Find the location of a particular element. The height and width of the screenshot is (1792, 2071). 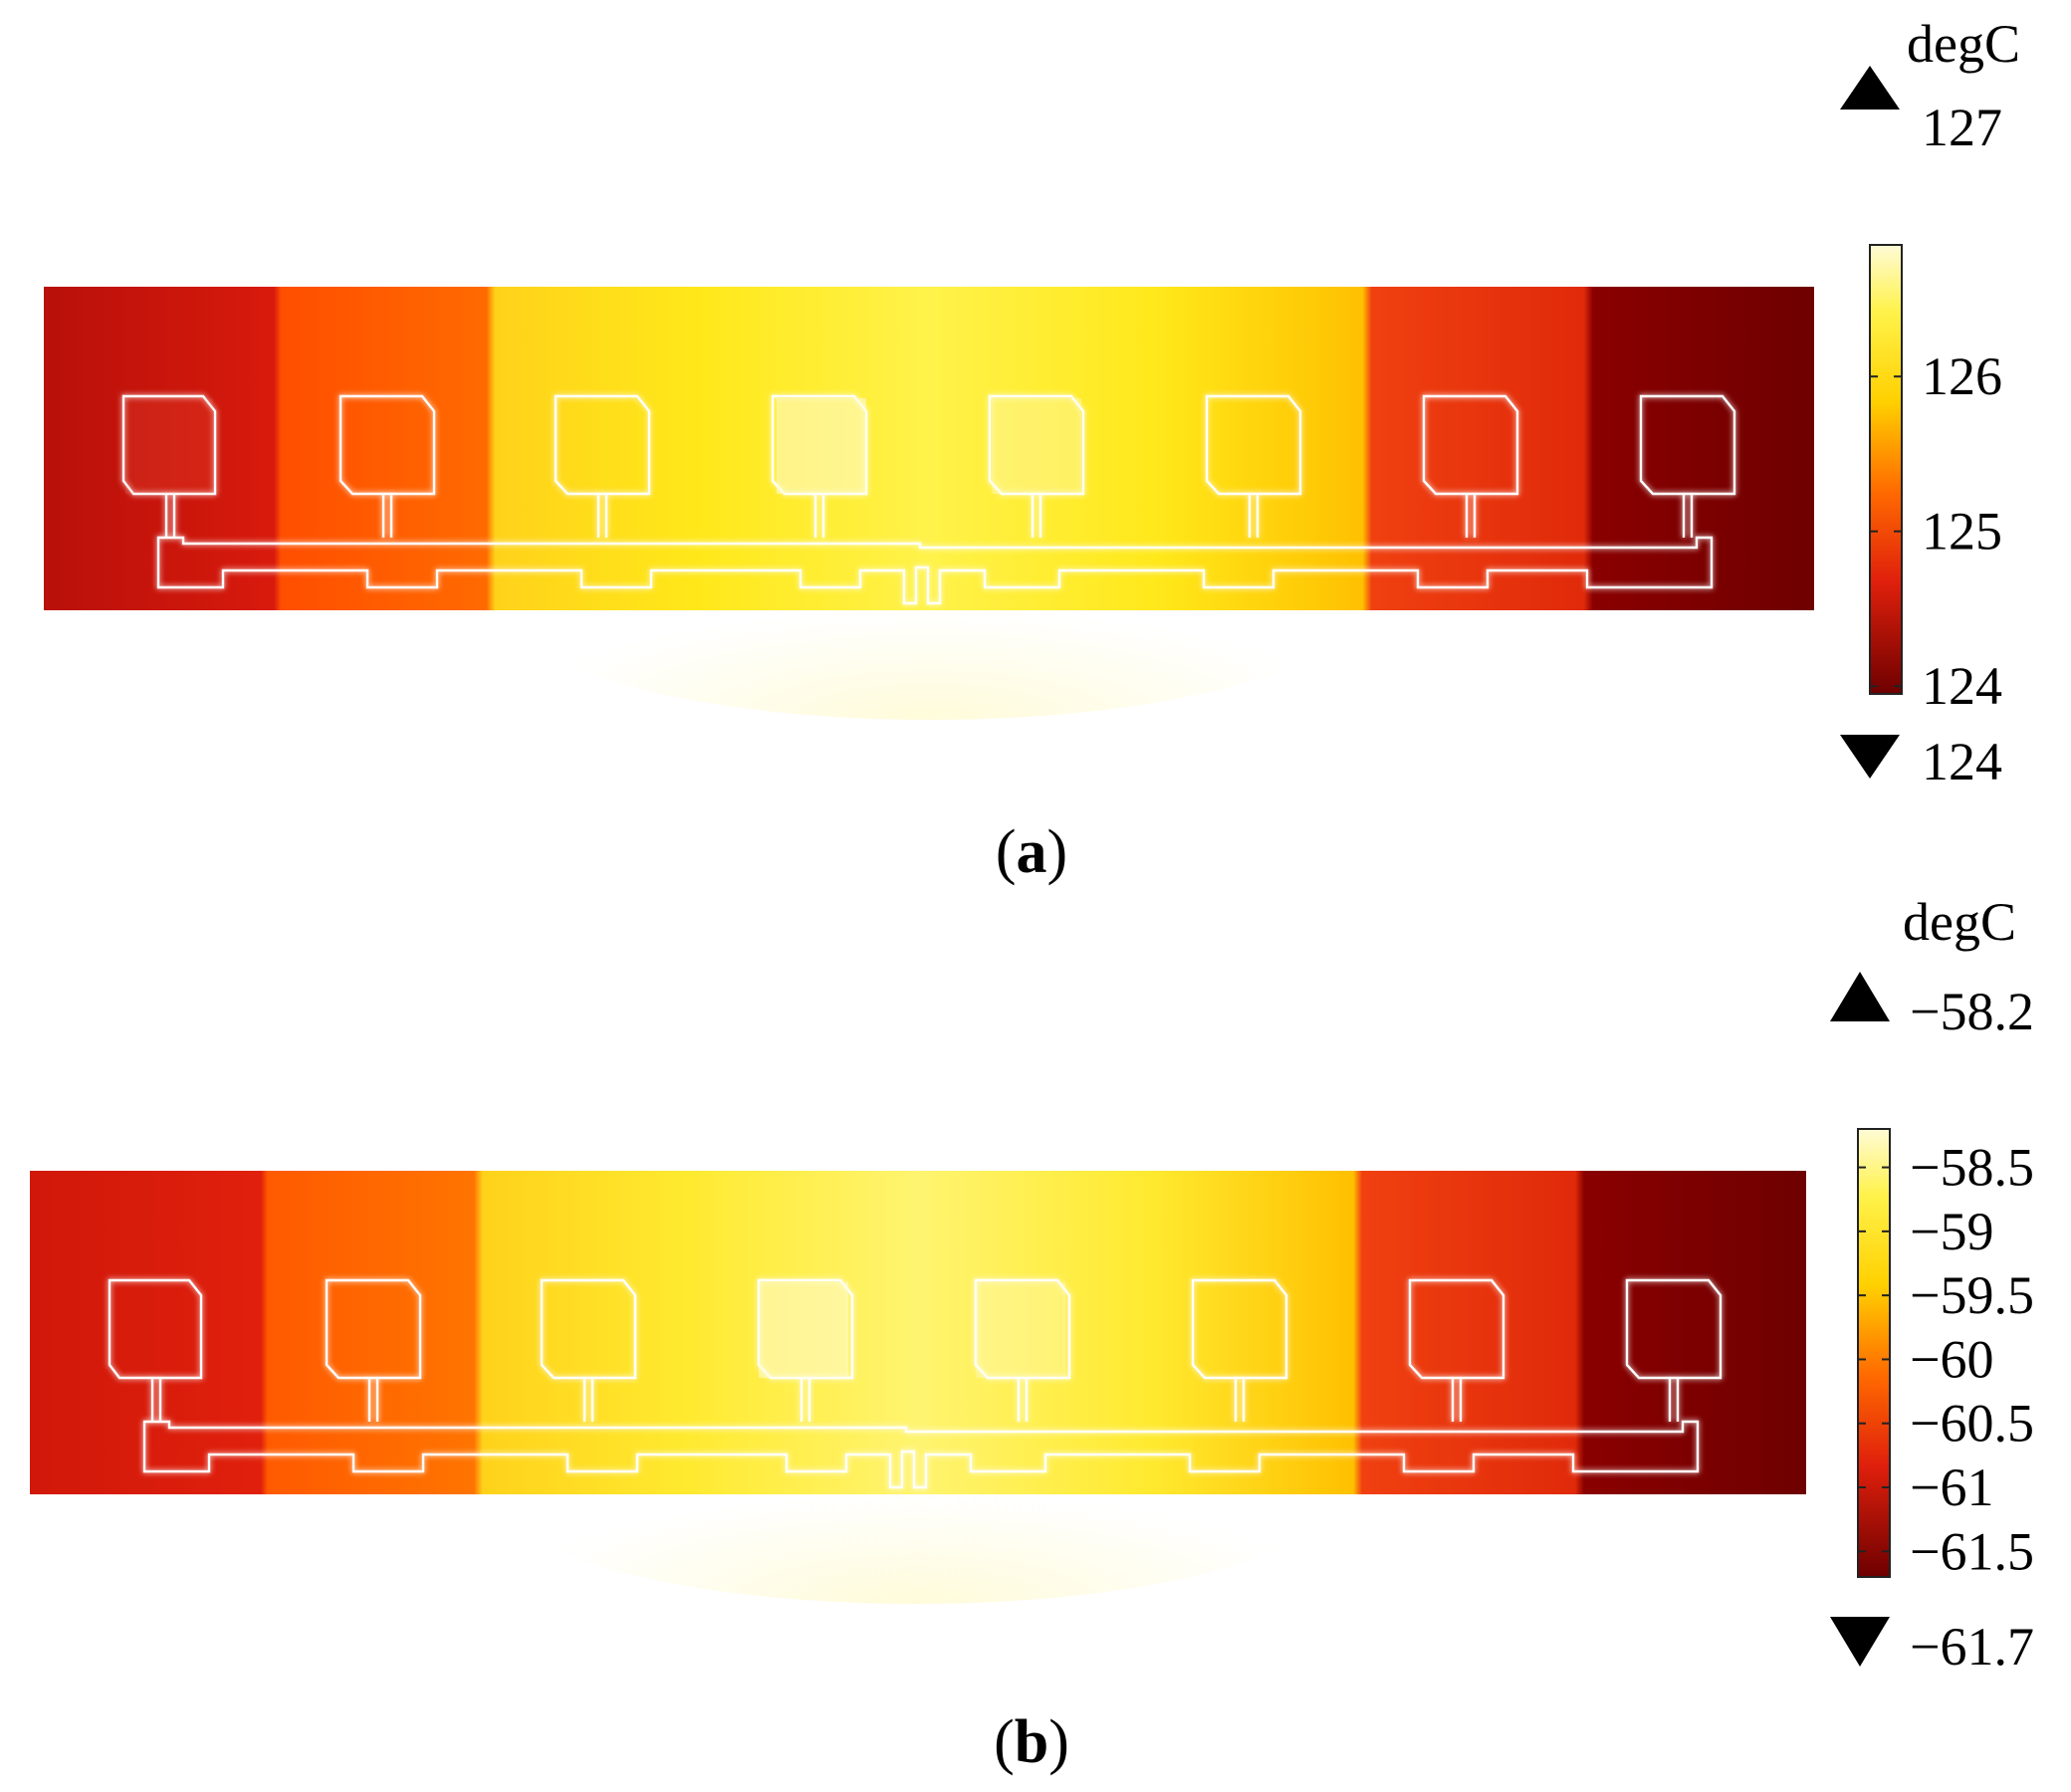

colorbar-tick-label: −61 is located at coordinates (1951, 1487).